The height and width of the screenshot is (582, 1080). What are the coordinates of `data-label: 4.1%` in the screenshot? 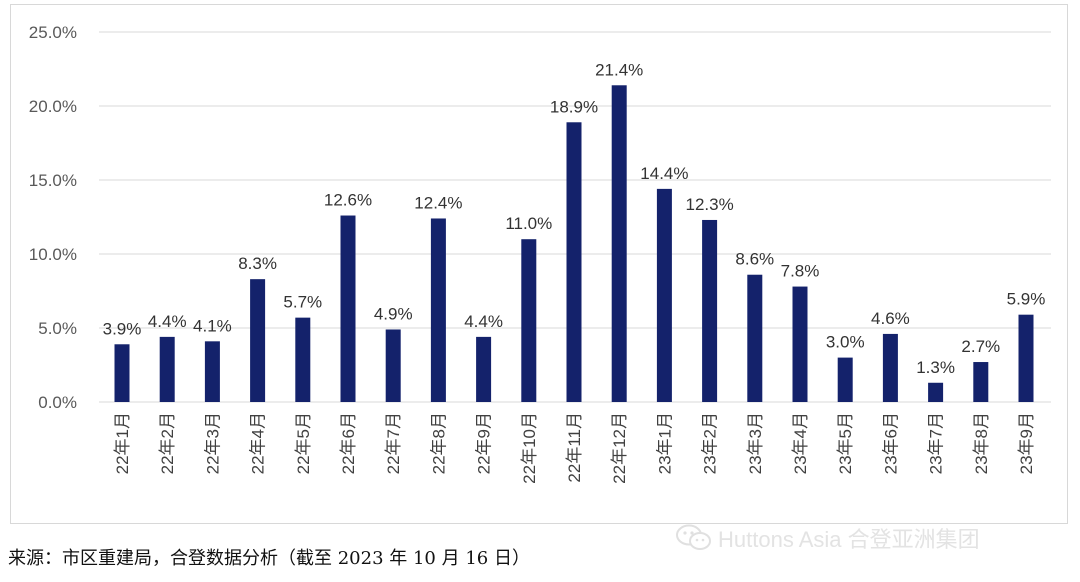 It's located at (212, 325).